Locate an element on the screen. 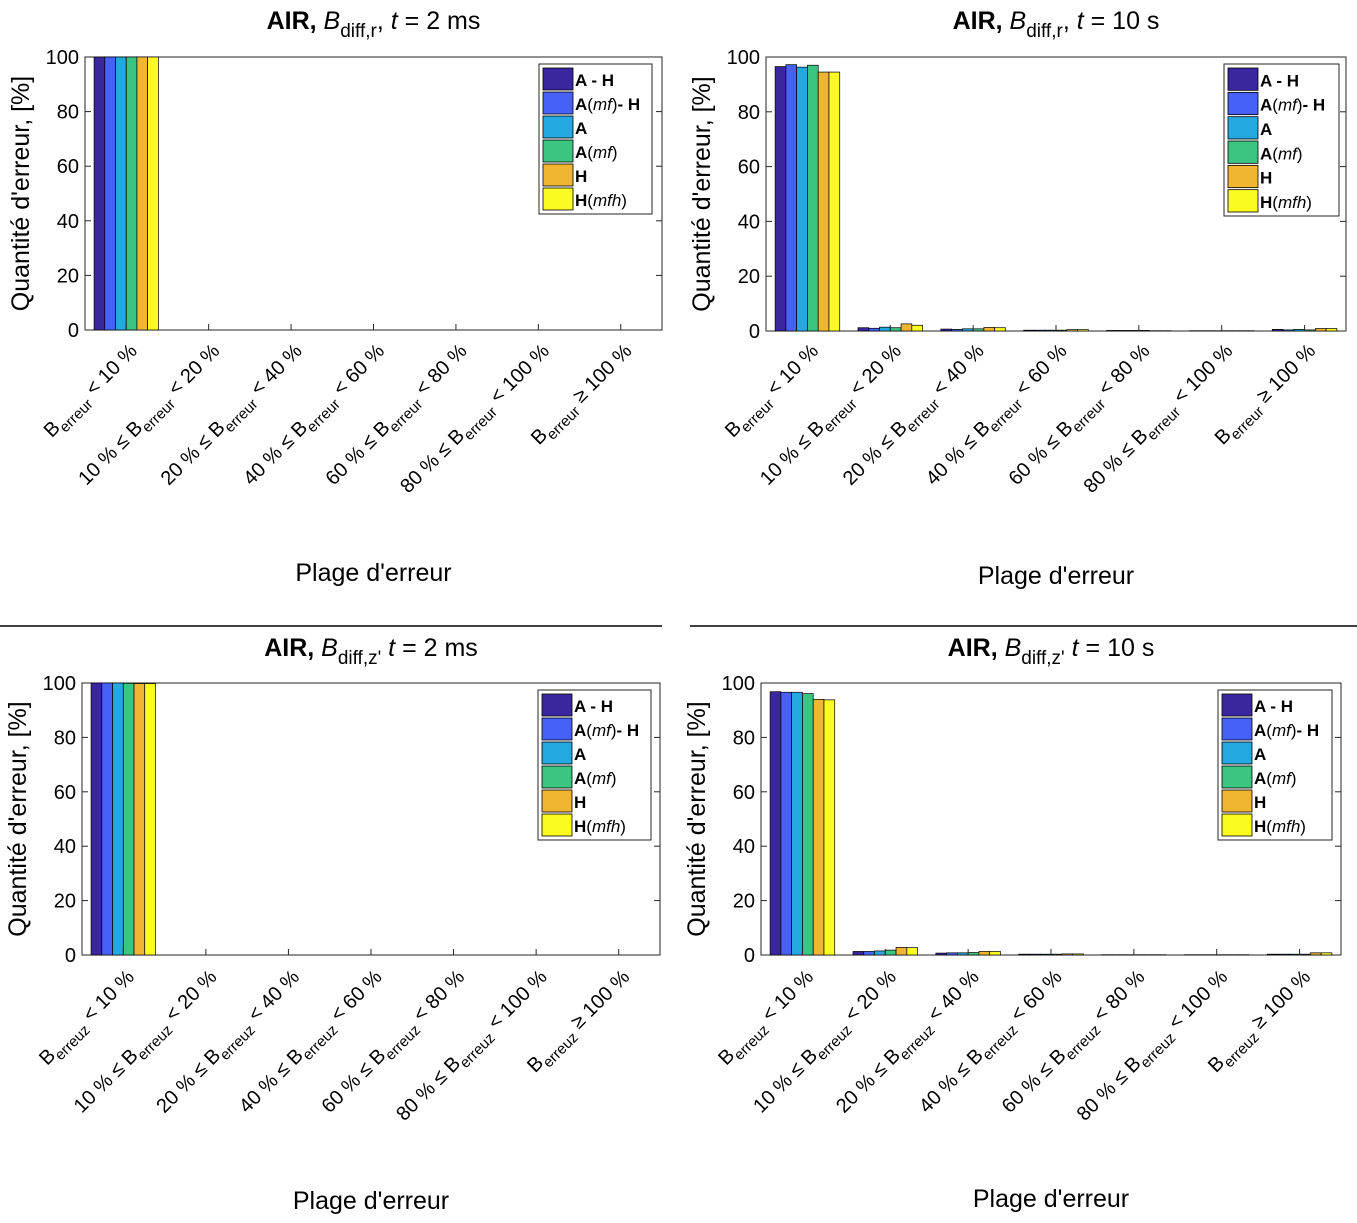  legend-label: A - H is located at coordinates (594, 80).